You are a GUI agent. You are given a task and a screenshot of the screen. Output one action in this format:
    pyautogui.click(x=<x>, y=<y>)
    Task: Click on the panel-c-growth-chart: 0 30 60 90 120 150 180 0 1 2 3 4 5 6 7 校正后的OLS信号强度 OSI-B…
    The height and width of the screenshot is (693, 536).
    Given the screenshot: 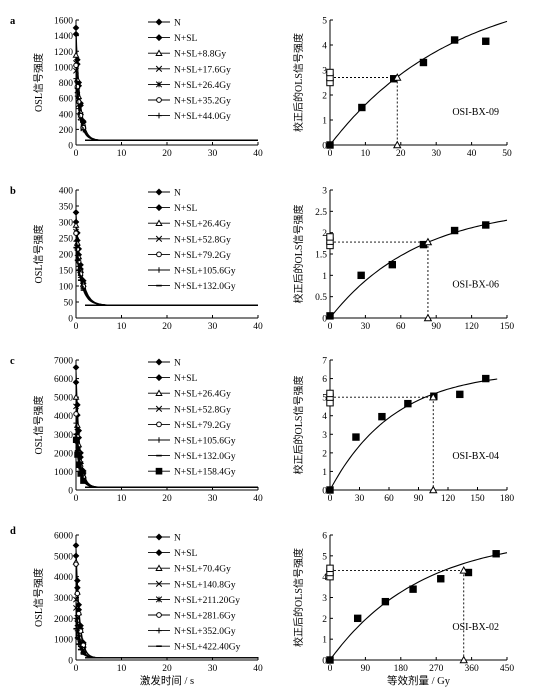 What is the action you would take?
    pyautogui.click(x=403, y=431)
    